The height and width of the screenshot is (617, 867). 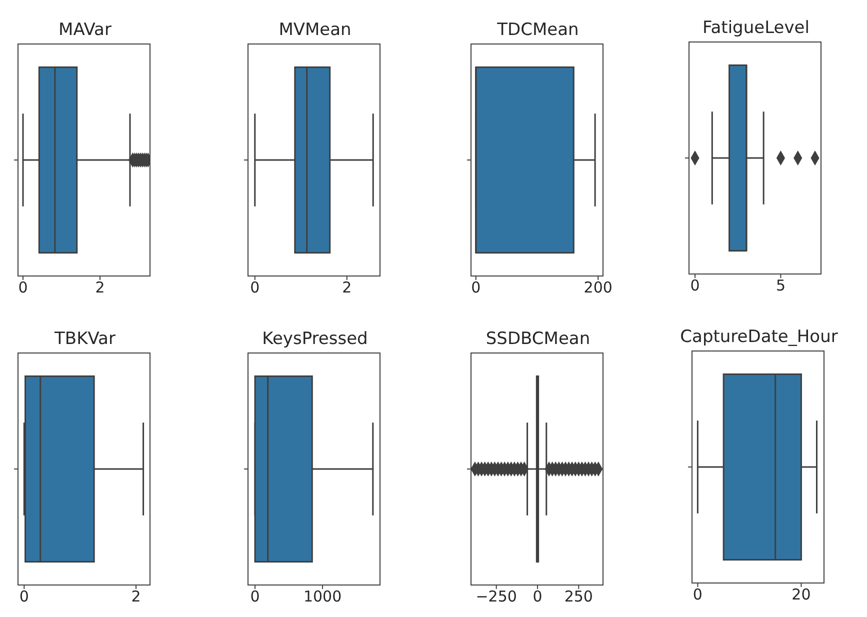 I want to click on x-tick-label: 5, so click(x=781, y=285).